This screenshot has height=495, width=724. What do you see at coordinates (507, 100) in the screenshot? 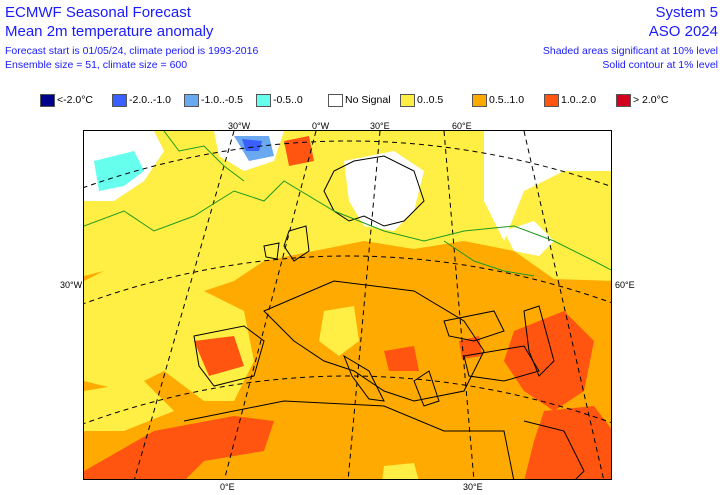
I see `legend-label: 0.5..1.0` at bounding box center [507, 100].